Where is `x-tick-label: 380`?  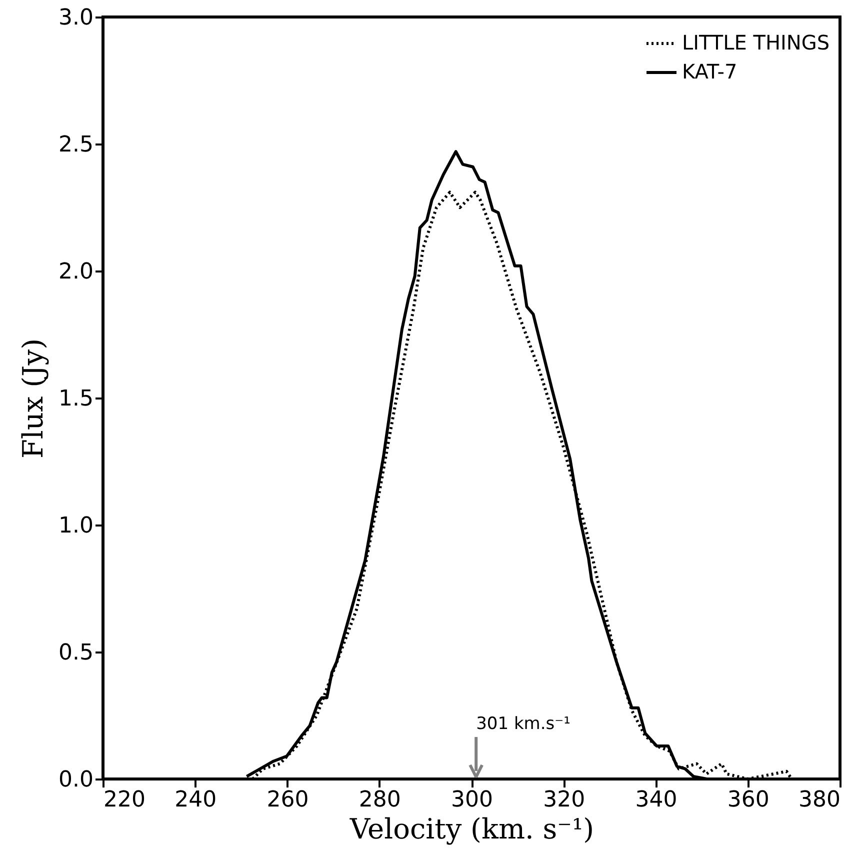 x-tick-label: 380 is located at coordinates (819, 800).